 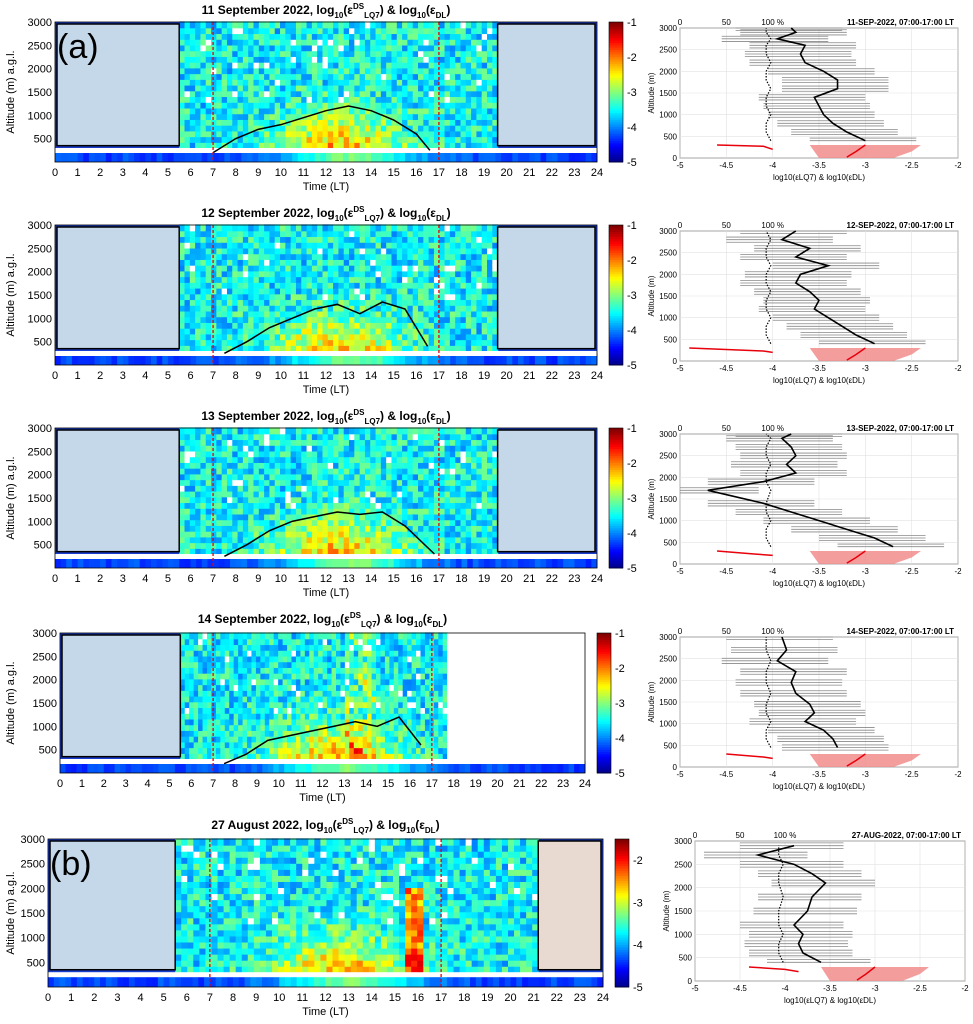 I want to click on x-tick-label: 16, so click(x=416, y=579).